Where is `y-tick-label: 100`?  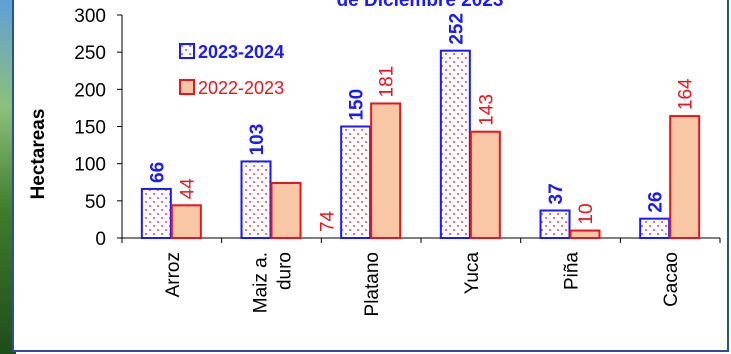
y-tick-label: 100 is located at coordinates (90, 165).